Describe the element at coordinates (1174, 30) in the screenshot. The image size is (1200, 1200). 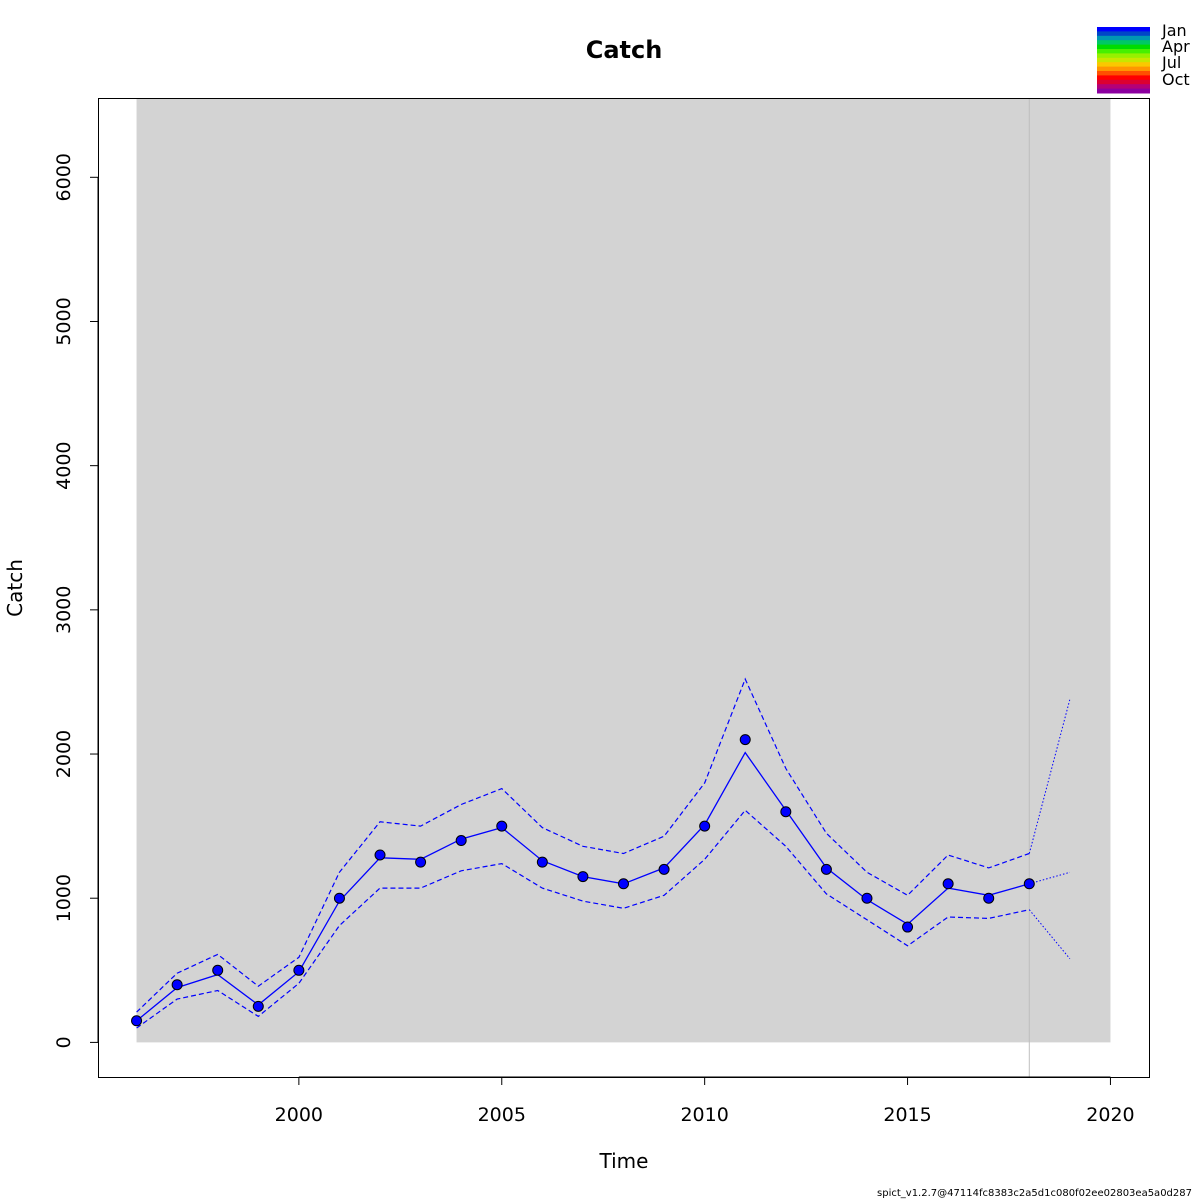
I see `legend-label-jan: Jan` at that location.